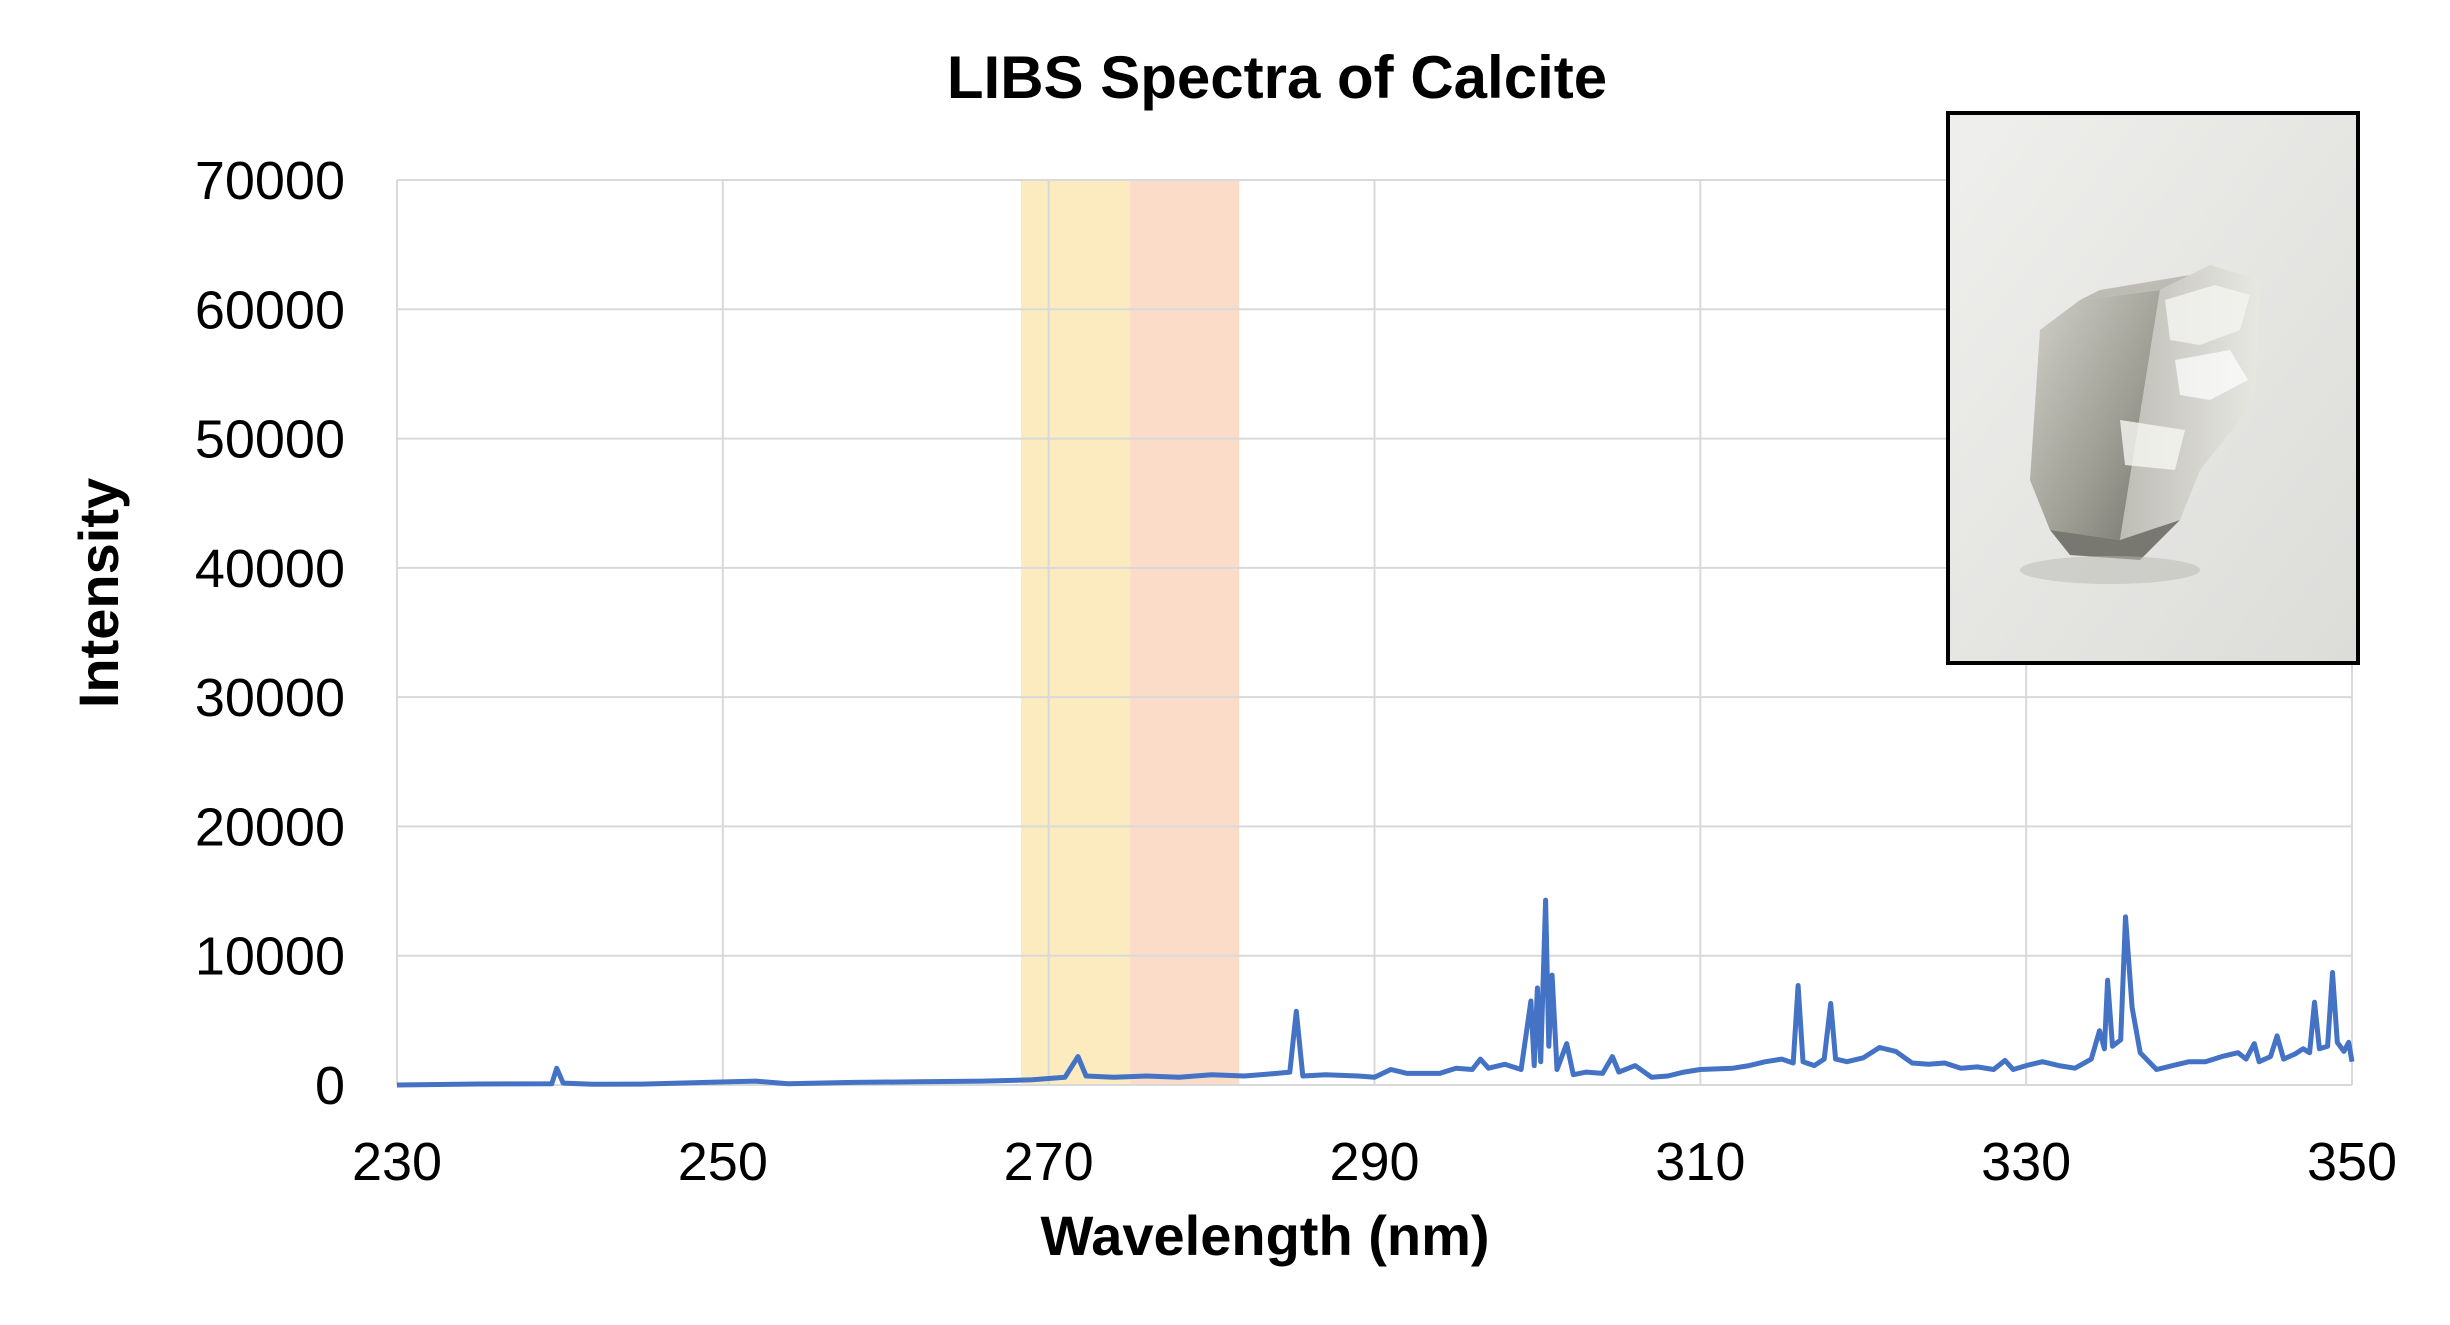  I want to click on y-tick-label: 70000, so click(270, 181).